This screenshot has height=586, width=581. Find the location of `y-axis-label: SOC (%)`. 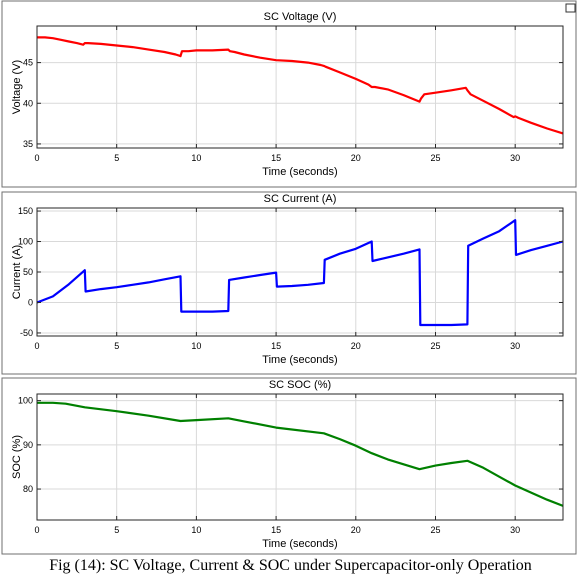

y-axis-label: SOC (%) is located at coordinates (17, 457).